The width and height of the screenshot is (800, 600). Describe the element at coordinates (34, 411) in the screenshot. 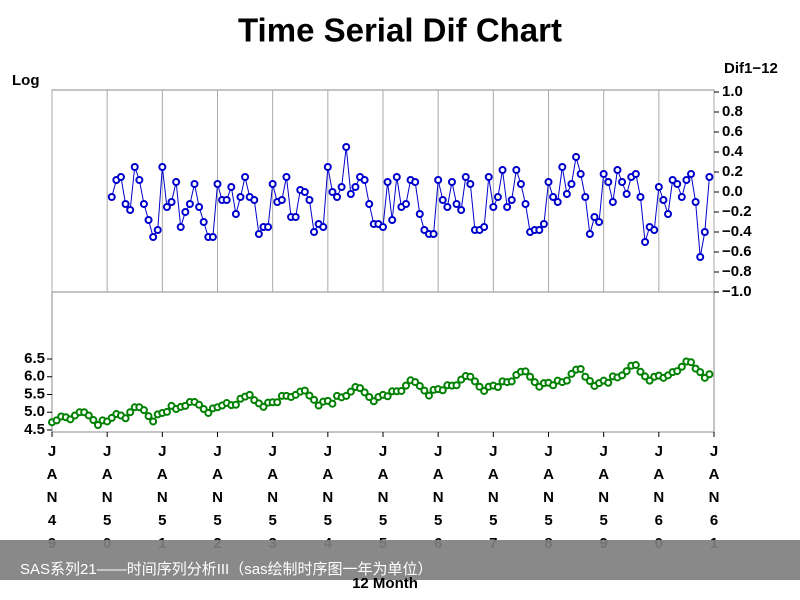

I see `y-tick-label: 5.0` at that location.